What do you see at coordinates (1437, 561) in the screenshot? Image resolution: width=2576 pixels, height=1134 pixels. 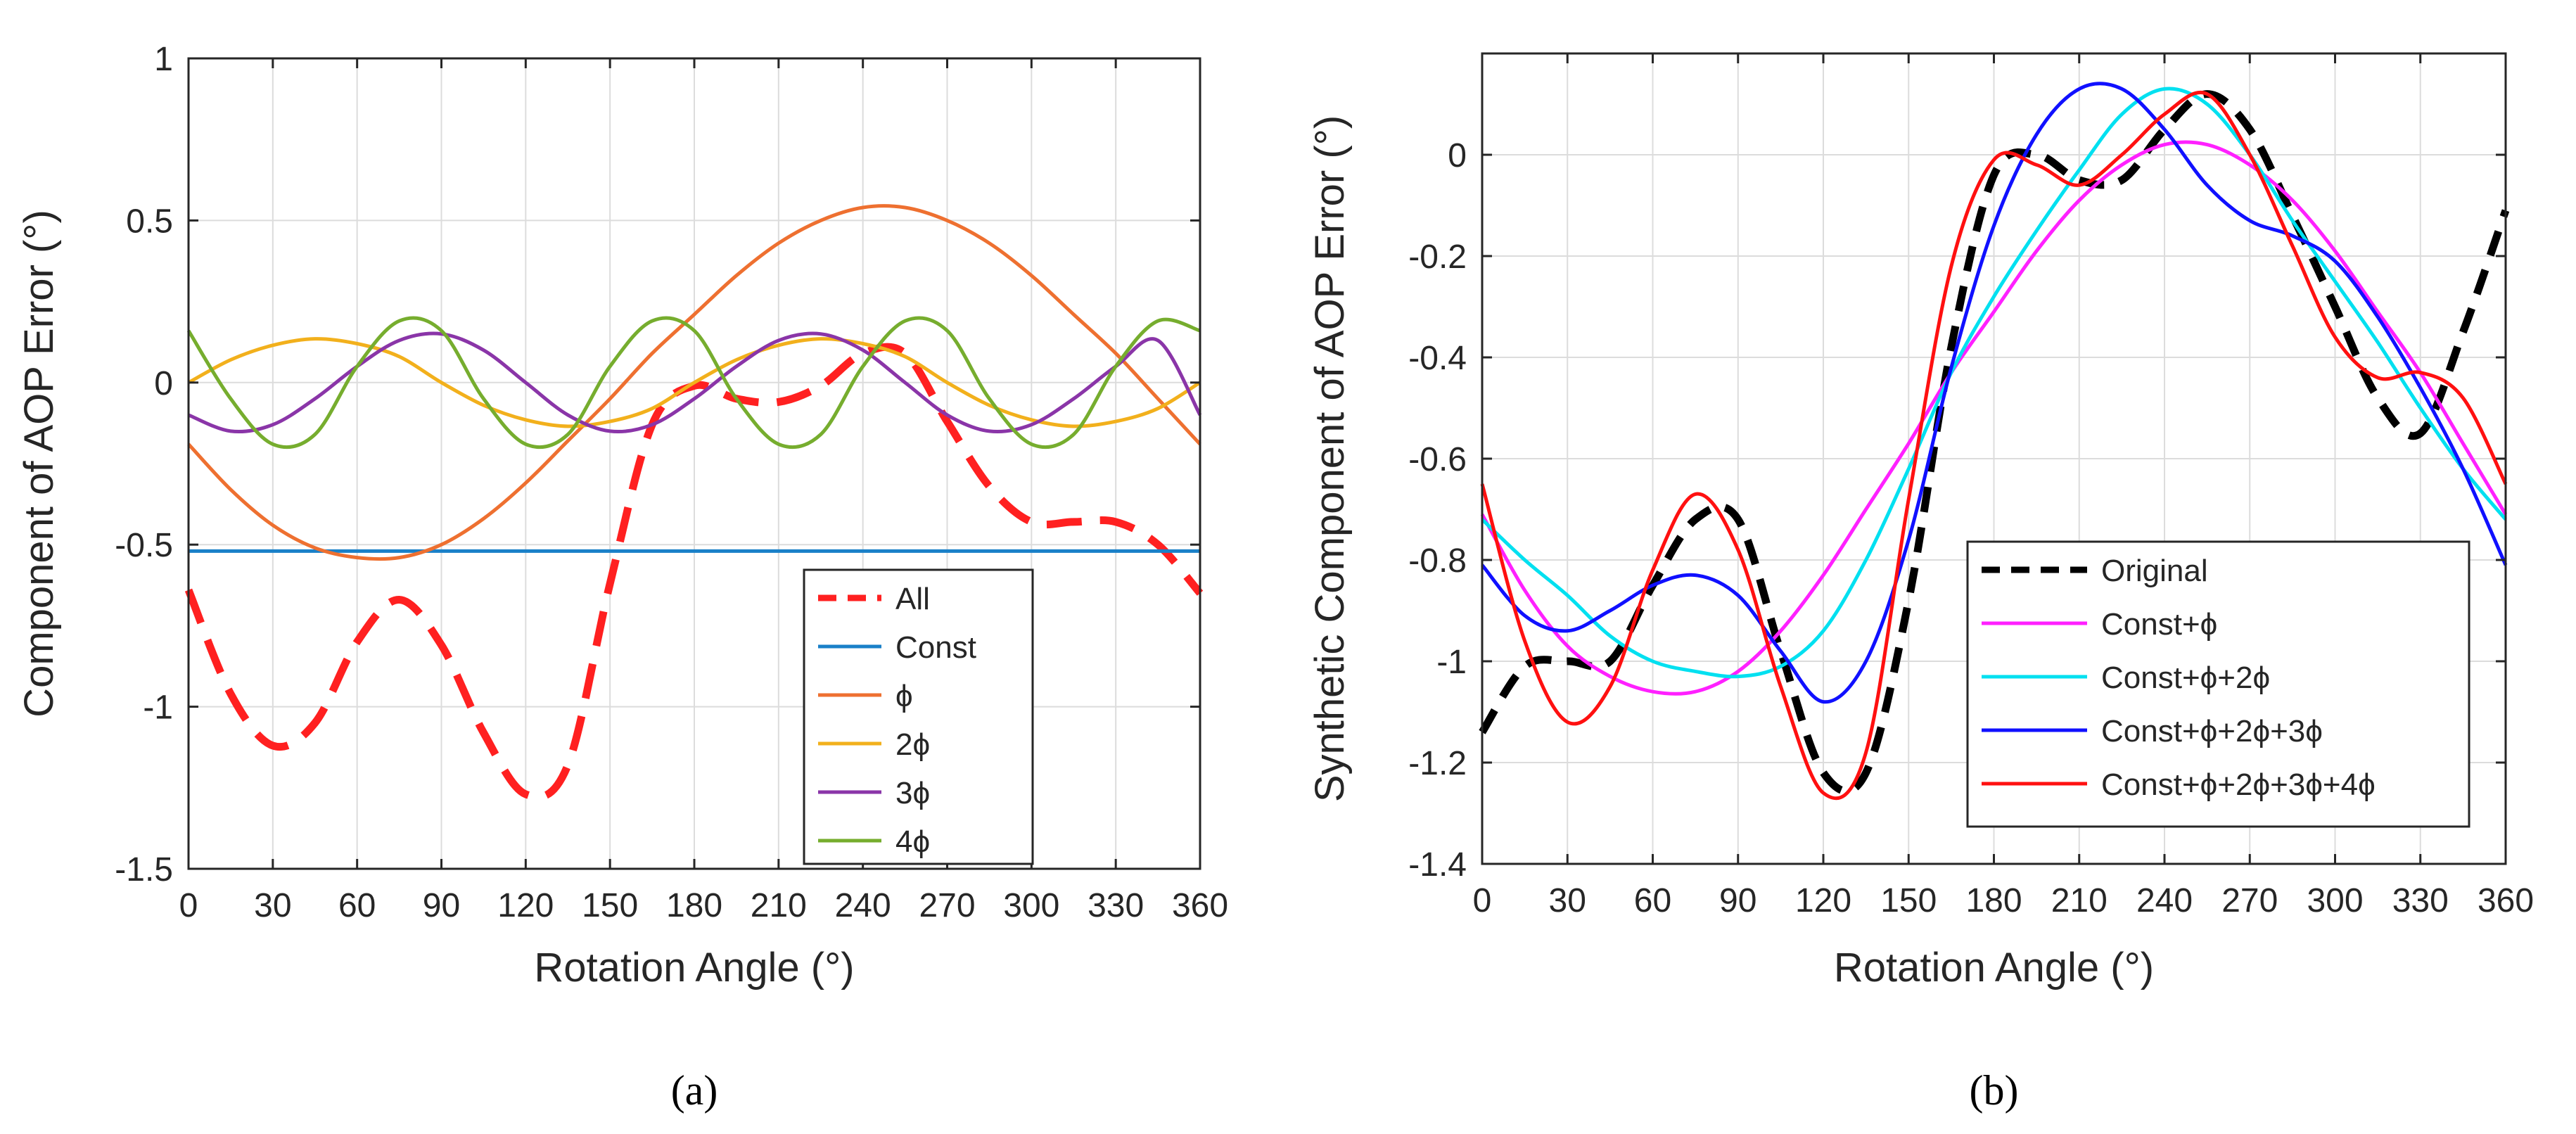 I see `y-tick-label: -0.8` at bounding box center [1437, 561].